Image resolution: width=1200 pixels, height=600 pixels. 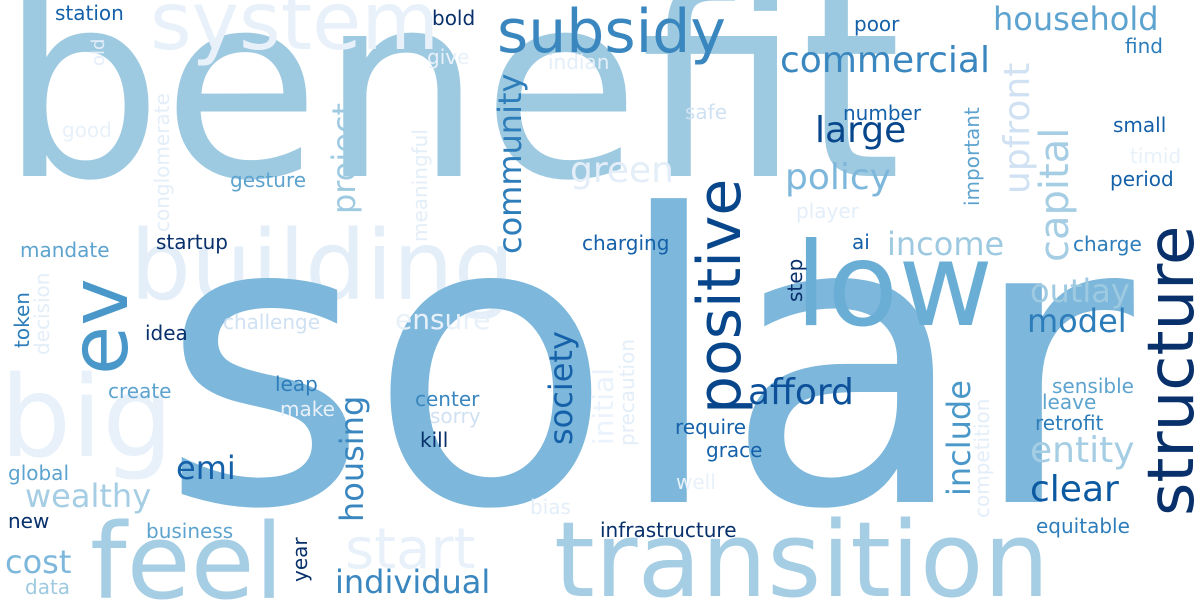 I want to click on word-station: station, so click(x=89, y=13).